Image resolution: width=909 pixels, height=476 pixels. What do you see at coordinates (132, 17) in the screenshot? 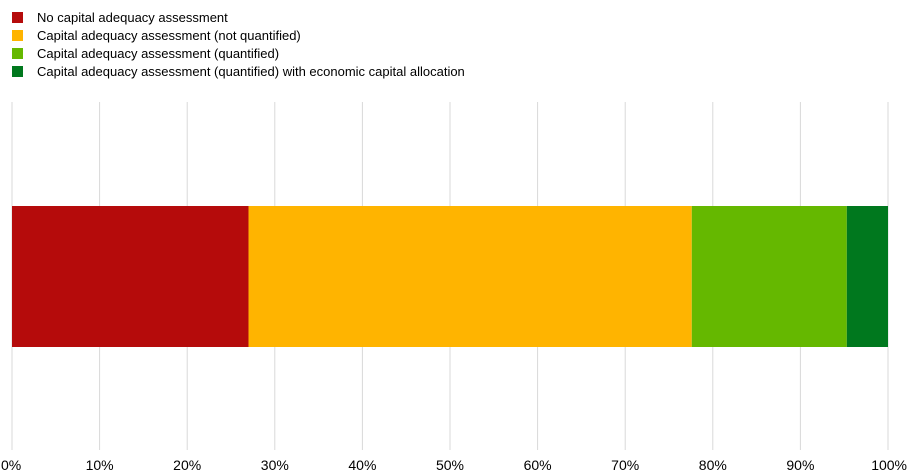
I see `legend-label: No capital adequacy assessment` at bounding box center [132, 17].